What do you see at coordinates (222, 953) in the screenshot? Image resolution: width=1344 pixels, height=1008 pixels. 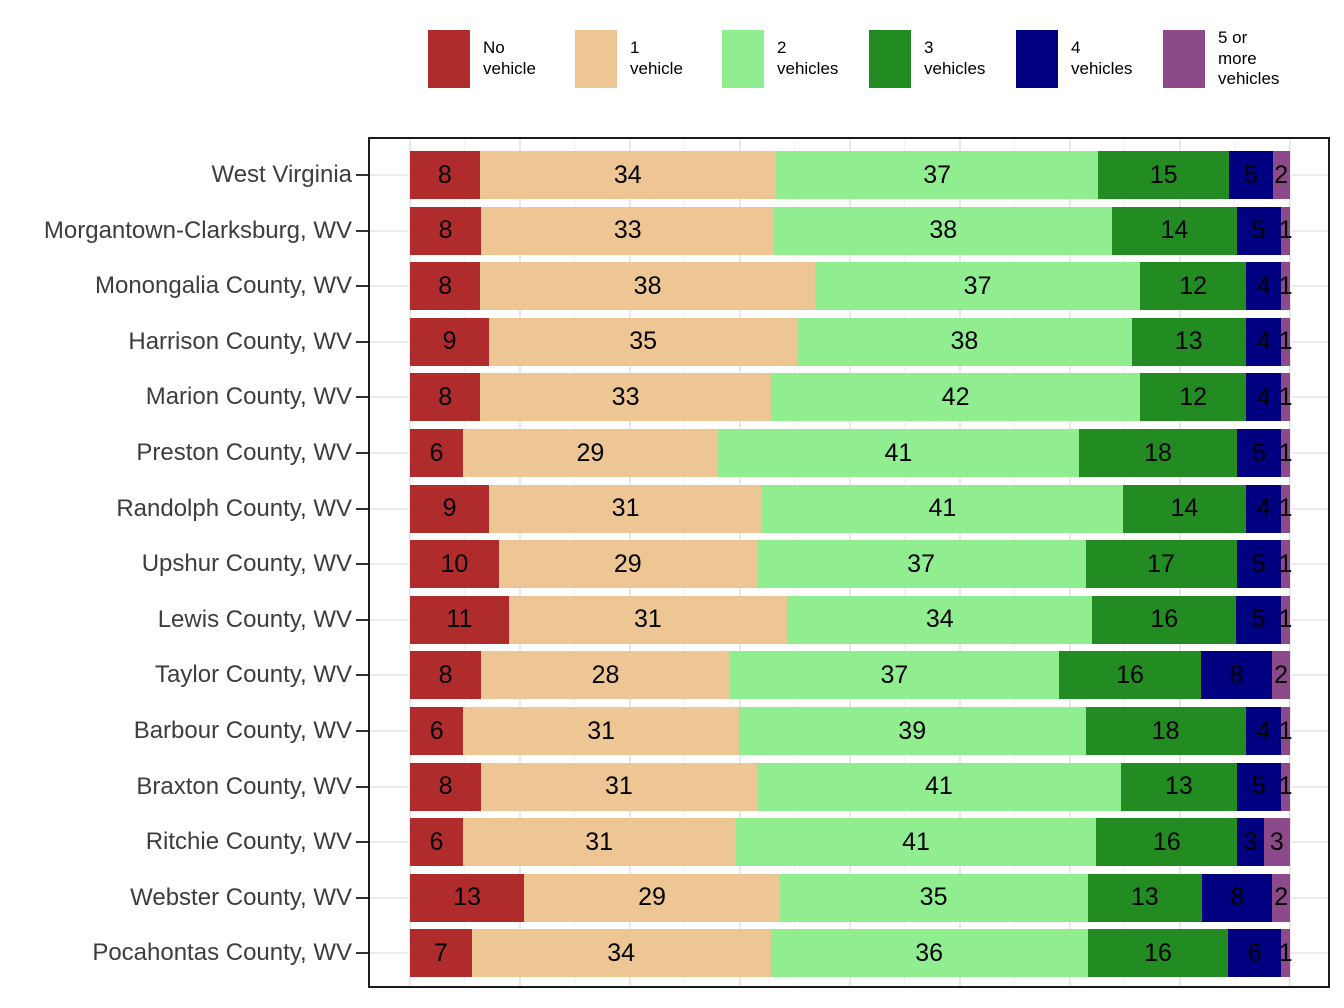 I see `county-label: Pocahontas County, WV` at bounding box center [222, 953].